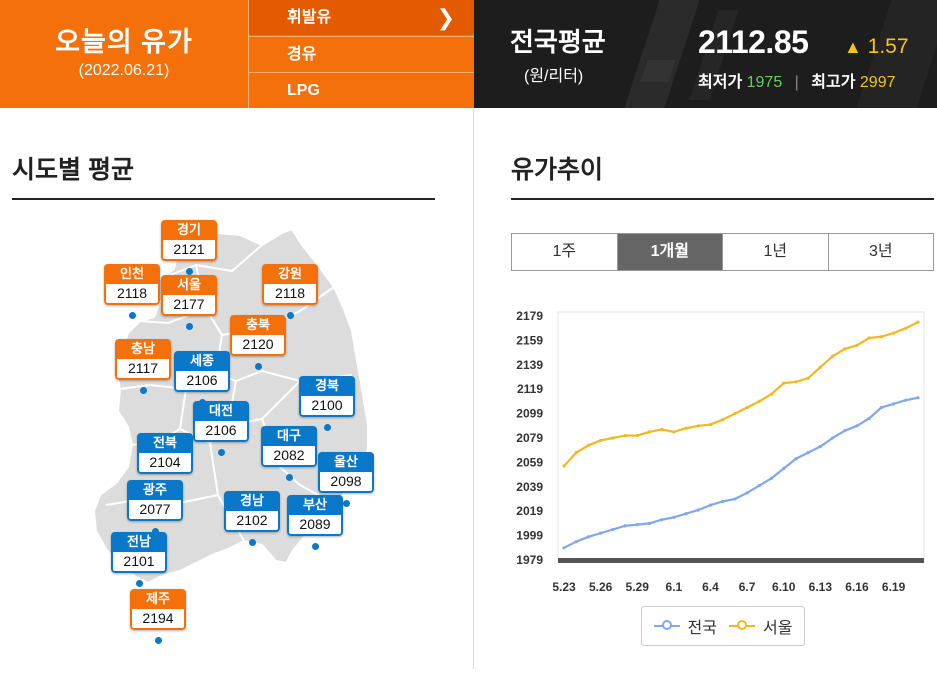 The width and height of the screenshot is (937, 674). I want to click on y-tick-label: 2099, so click(529, 414).